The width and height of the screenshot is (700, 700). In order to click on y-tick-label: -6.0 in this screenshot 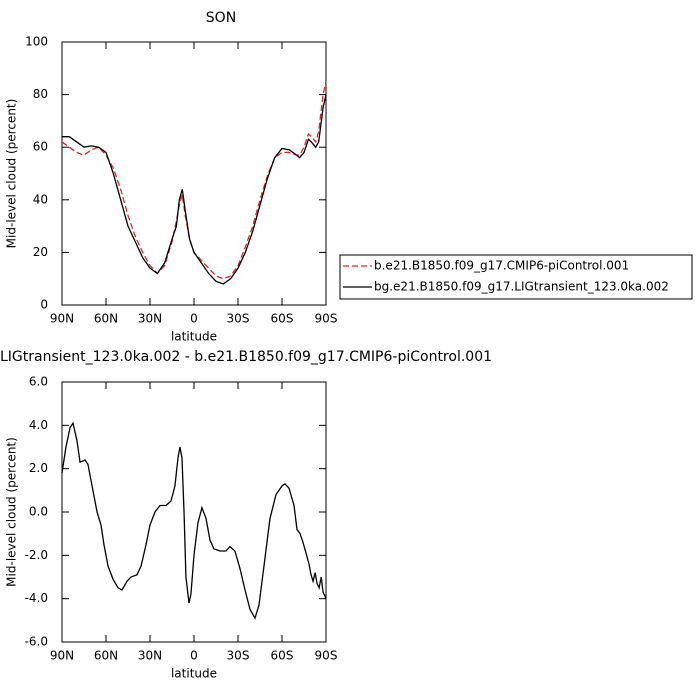, I will do `click(36, 642)`.